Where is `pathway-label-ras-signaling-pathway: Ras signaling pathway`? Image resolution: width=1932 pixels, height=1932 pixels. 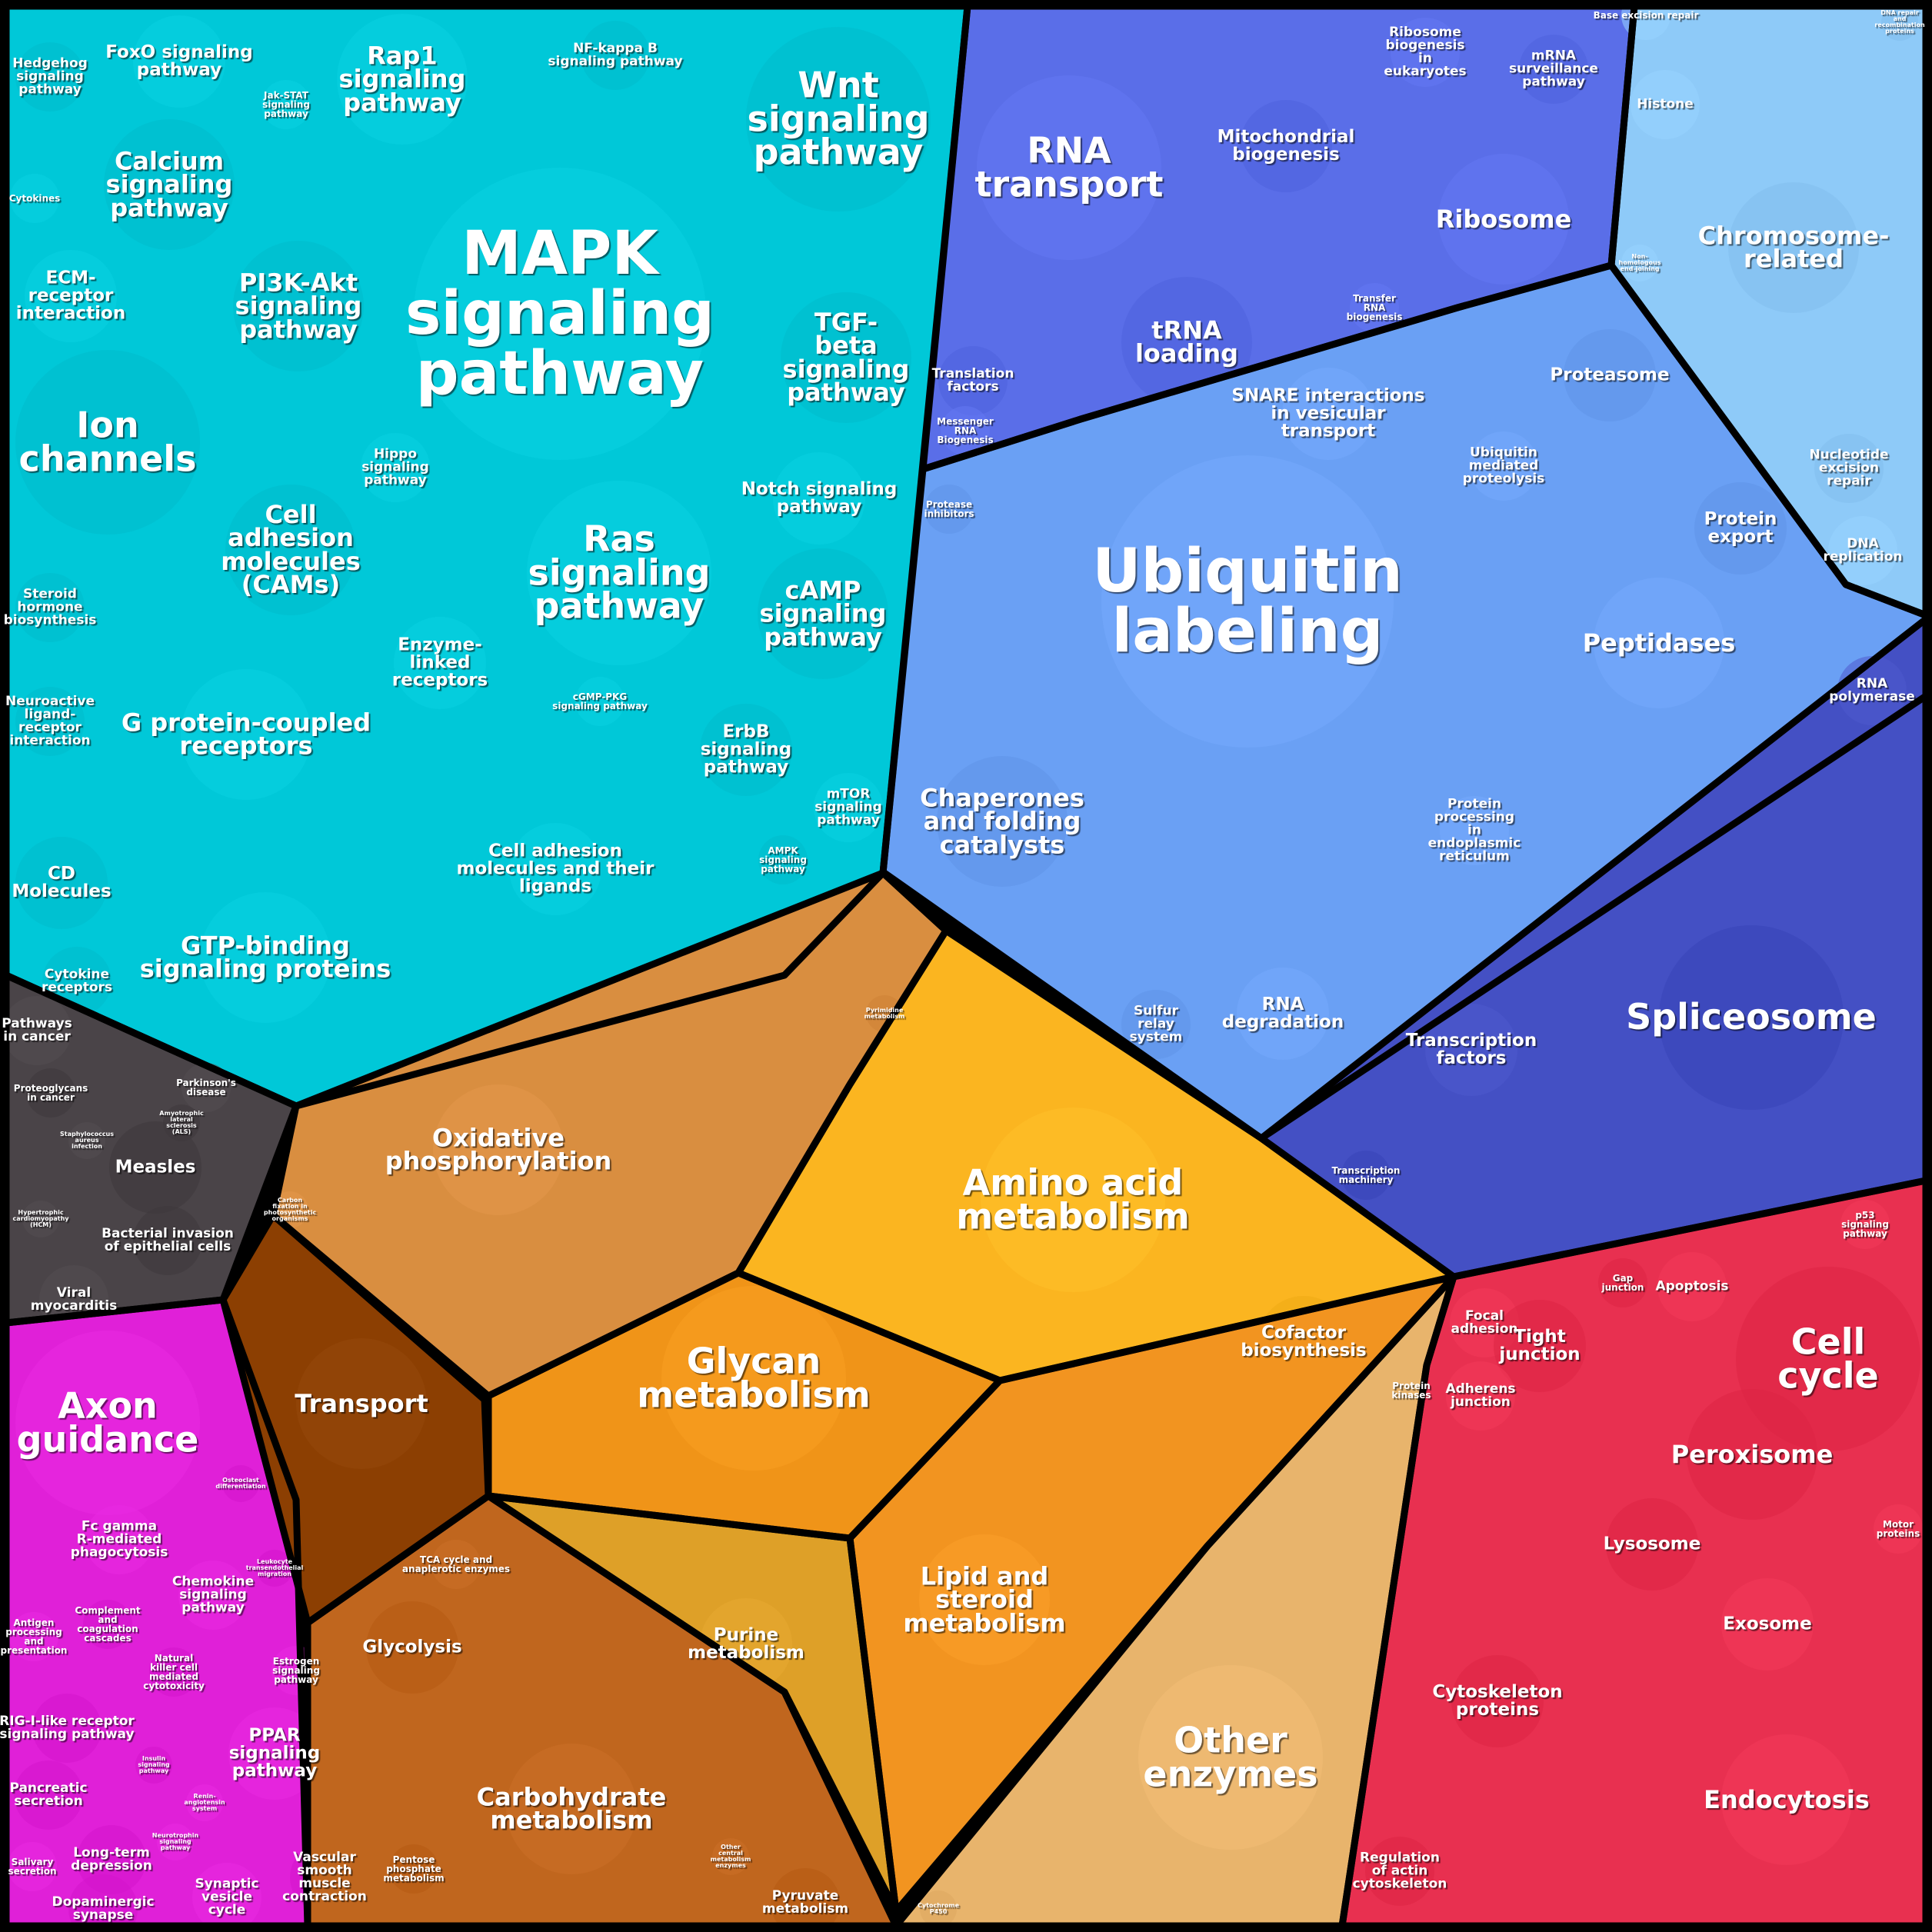 pathway-label-ras-signaling-pathway: Ras signaling pathway is located at coordinates (619, 572).